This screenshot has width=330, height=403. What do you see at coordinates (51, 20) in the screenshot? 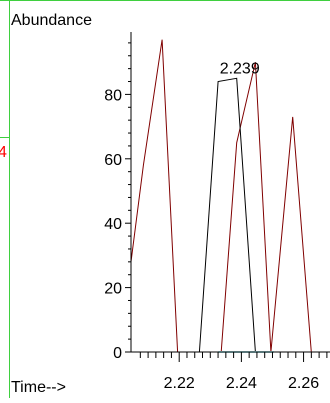
I see `y-axis-title: Abundance` at bounding box center [51, 20].